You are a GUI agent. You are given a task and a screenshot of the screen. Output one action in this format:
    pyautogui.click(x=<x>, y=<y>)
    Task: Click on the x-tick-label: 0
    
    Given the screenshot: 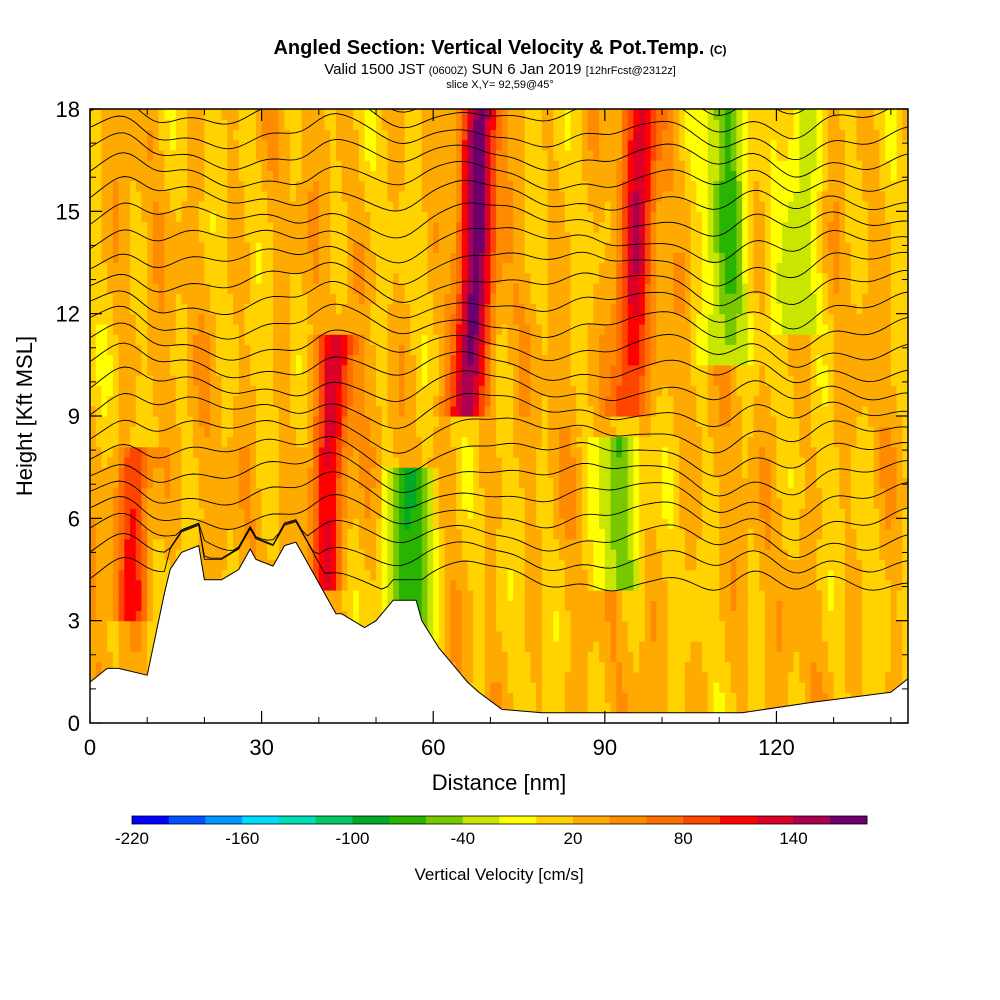 What is the action you would take?
    pyautogui.click(x=90, y=747)
    